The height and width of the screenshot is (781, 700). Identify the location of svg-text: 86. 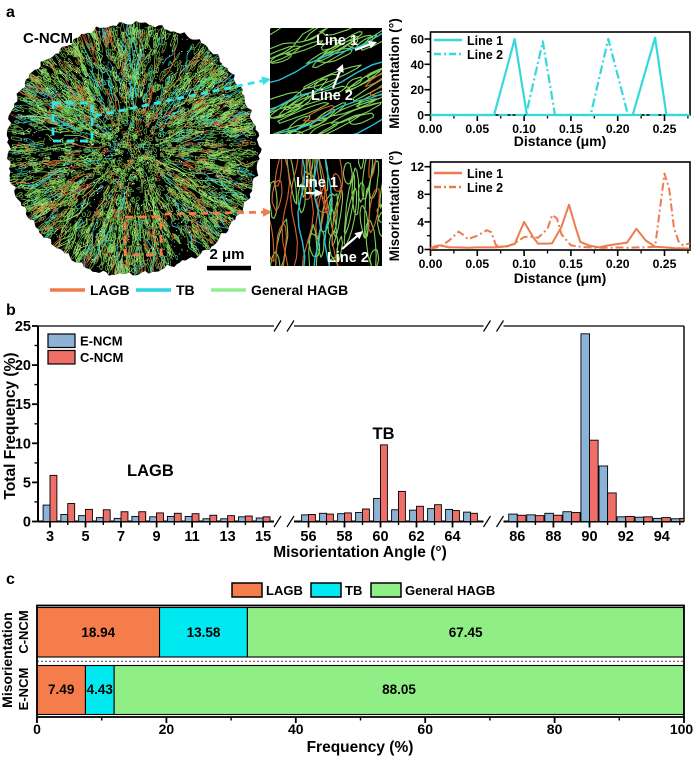
(517, 537).